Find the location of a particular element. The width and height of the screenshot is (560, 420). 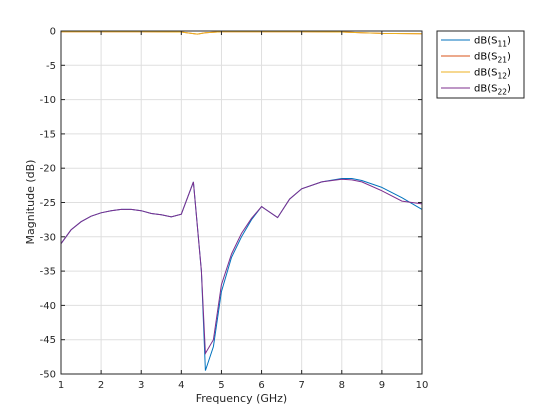

x-tick-label: 8 is located at coordinates (342, 385).